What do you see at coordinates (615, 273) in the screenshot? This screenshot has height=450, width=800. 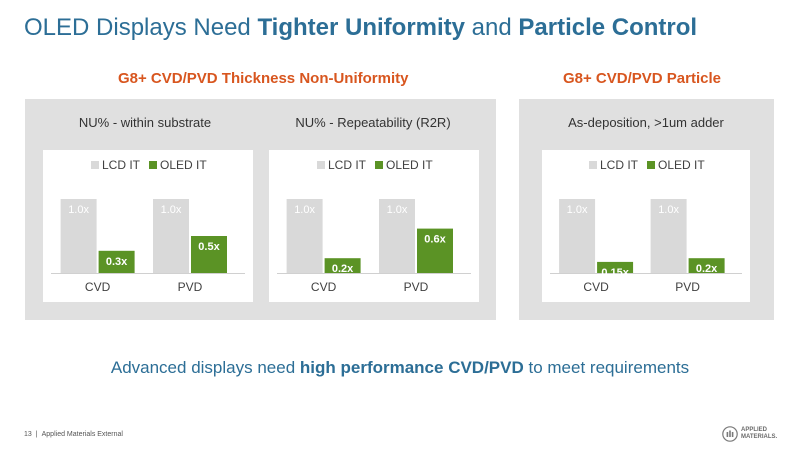 I see `data-label-oled-cvd: 0.15x` at bounding box center [615, 273].